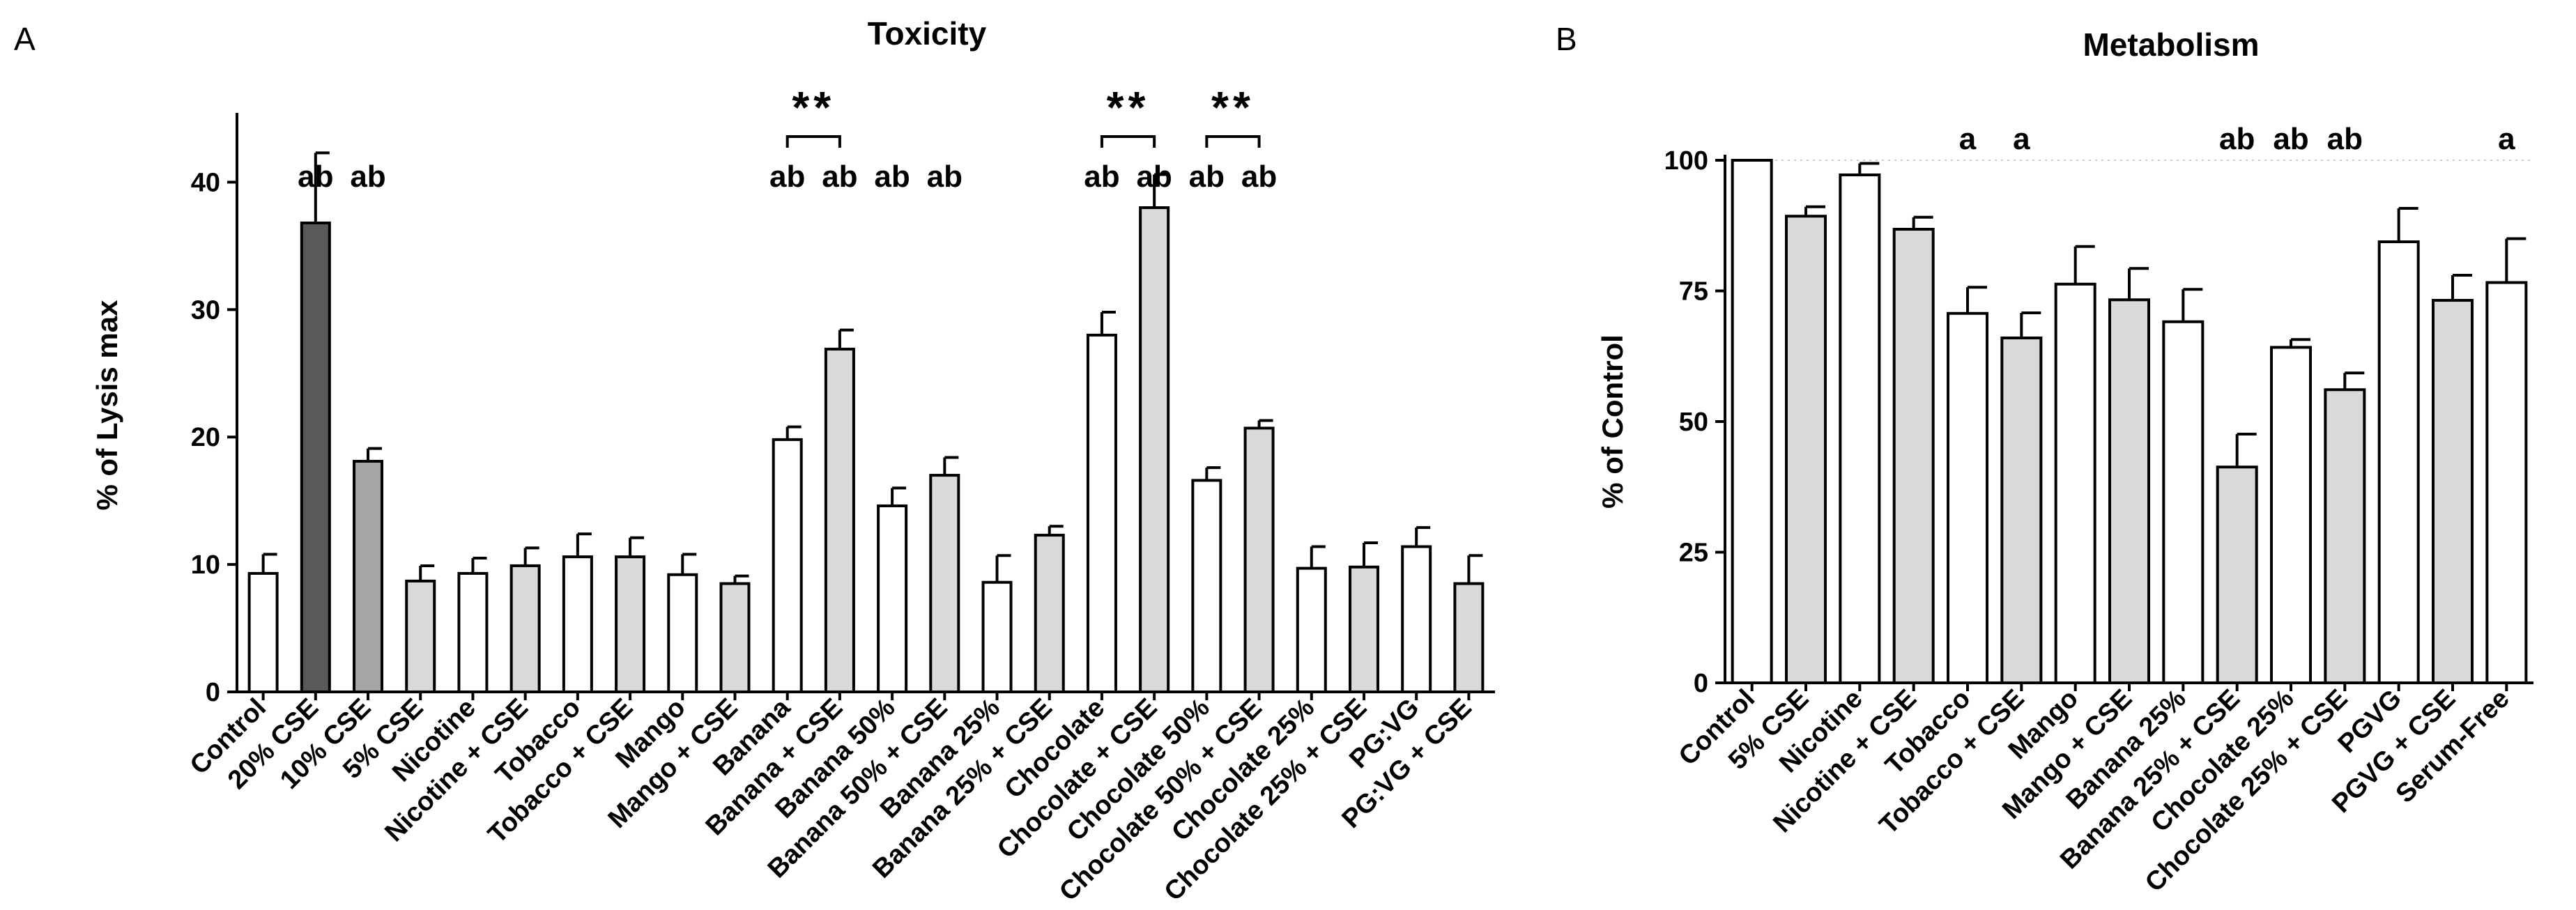  What do you see at coordinates (1154, 177) in the screenshot?
I see `annotation-a-chocolate-cse: ab` at bounding box center [1154, 177].